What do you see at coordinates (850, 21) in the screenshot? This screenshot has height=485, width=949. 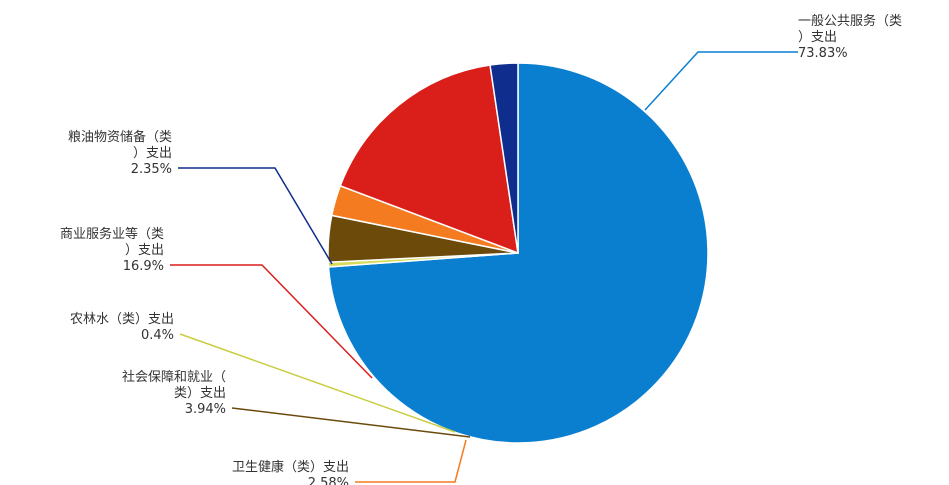 I see `slice-name: 一般公共服务（类` at bounding box center [850, 21].